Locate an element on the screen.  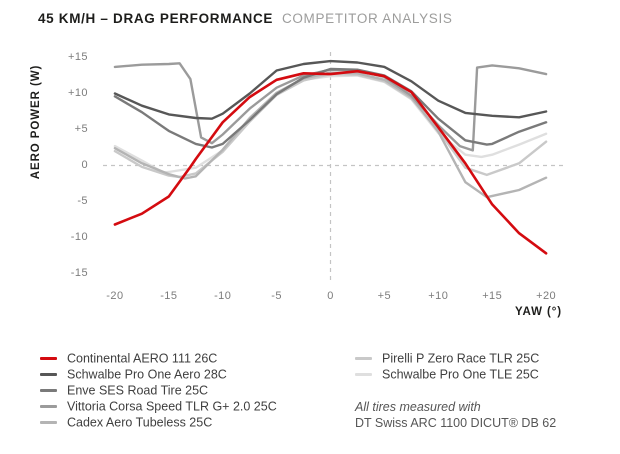
y-tick-label: -10 is located at coordinates (79, 236).